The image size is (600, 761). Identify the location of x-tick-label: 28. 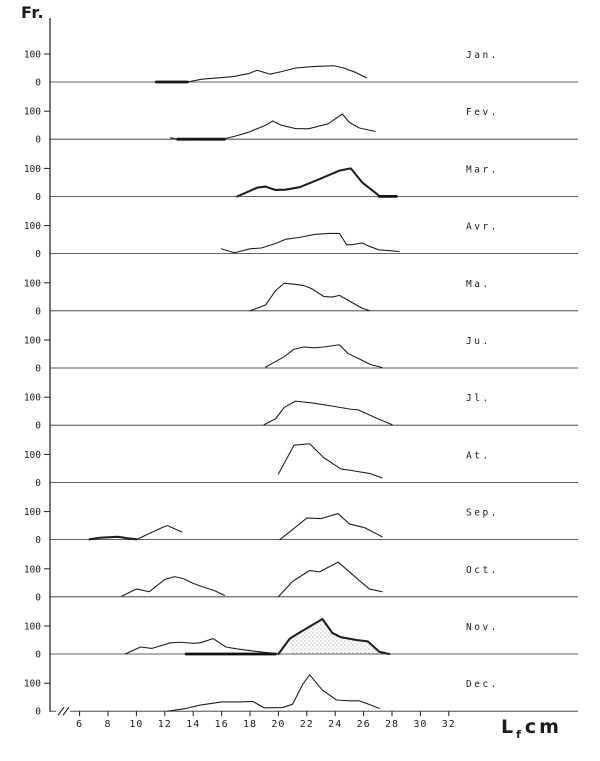
(392, 724).